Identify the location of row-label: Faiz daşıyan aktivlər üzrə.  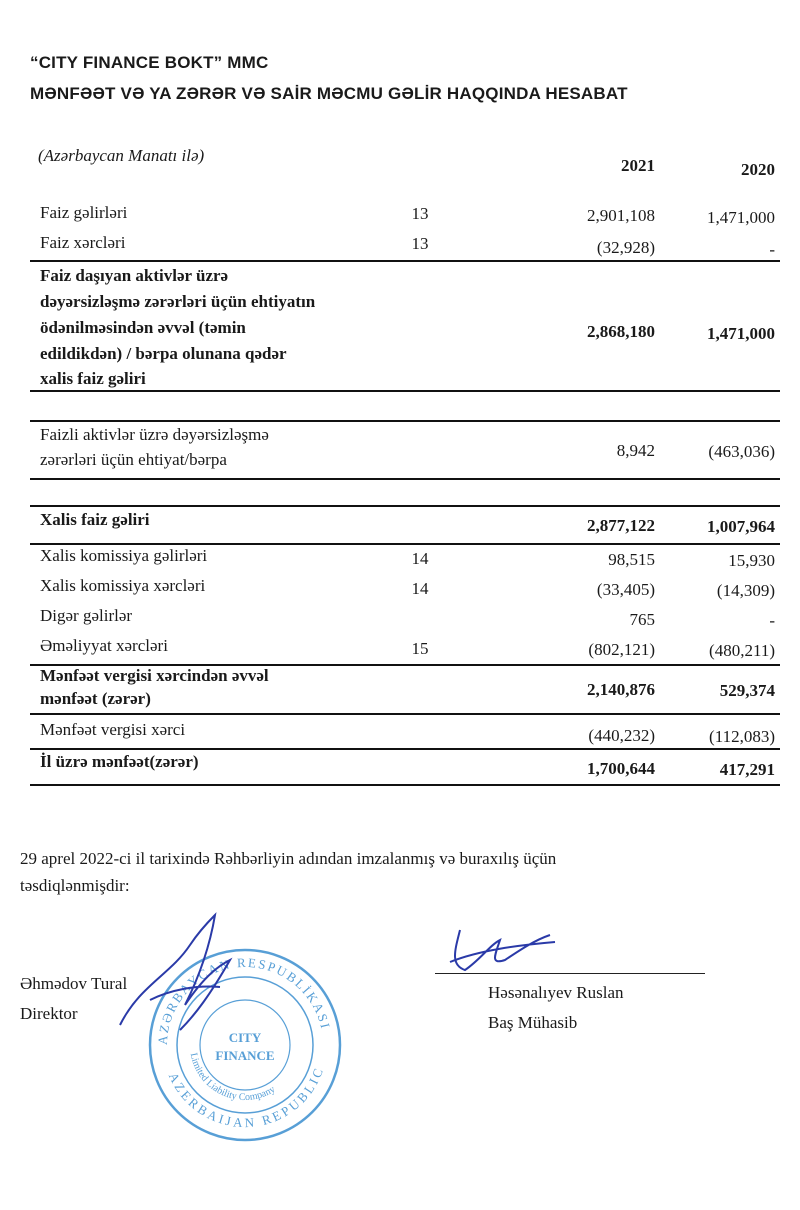
(134, 275).